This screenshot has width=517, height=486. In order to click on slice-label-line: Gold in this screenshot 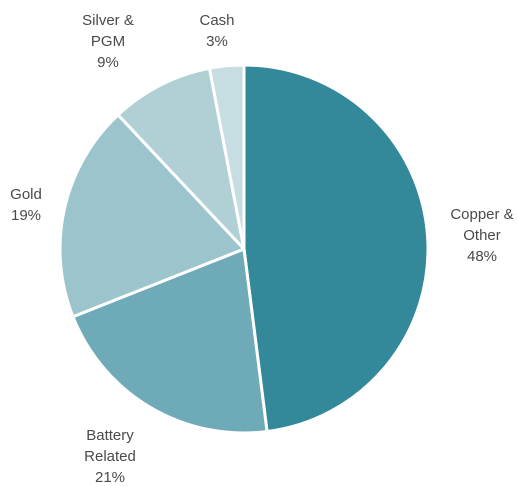, I will do `click(26, 194)`.